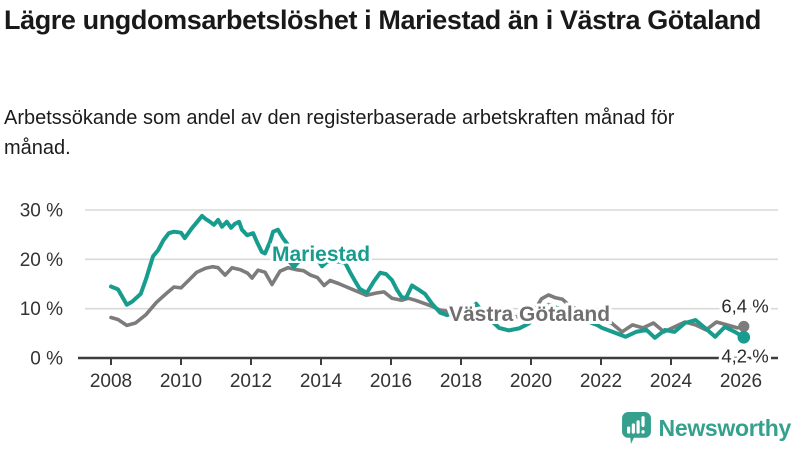 The image size is (800, 450). Describe the element at coordinates (321, 254) in the screenshot. I see `series-label-mariestad: Mariestad` at that location.